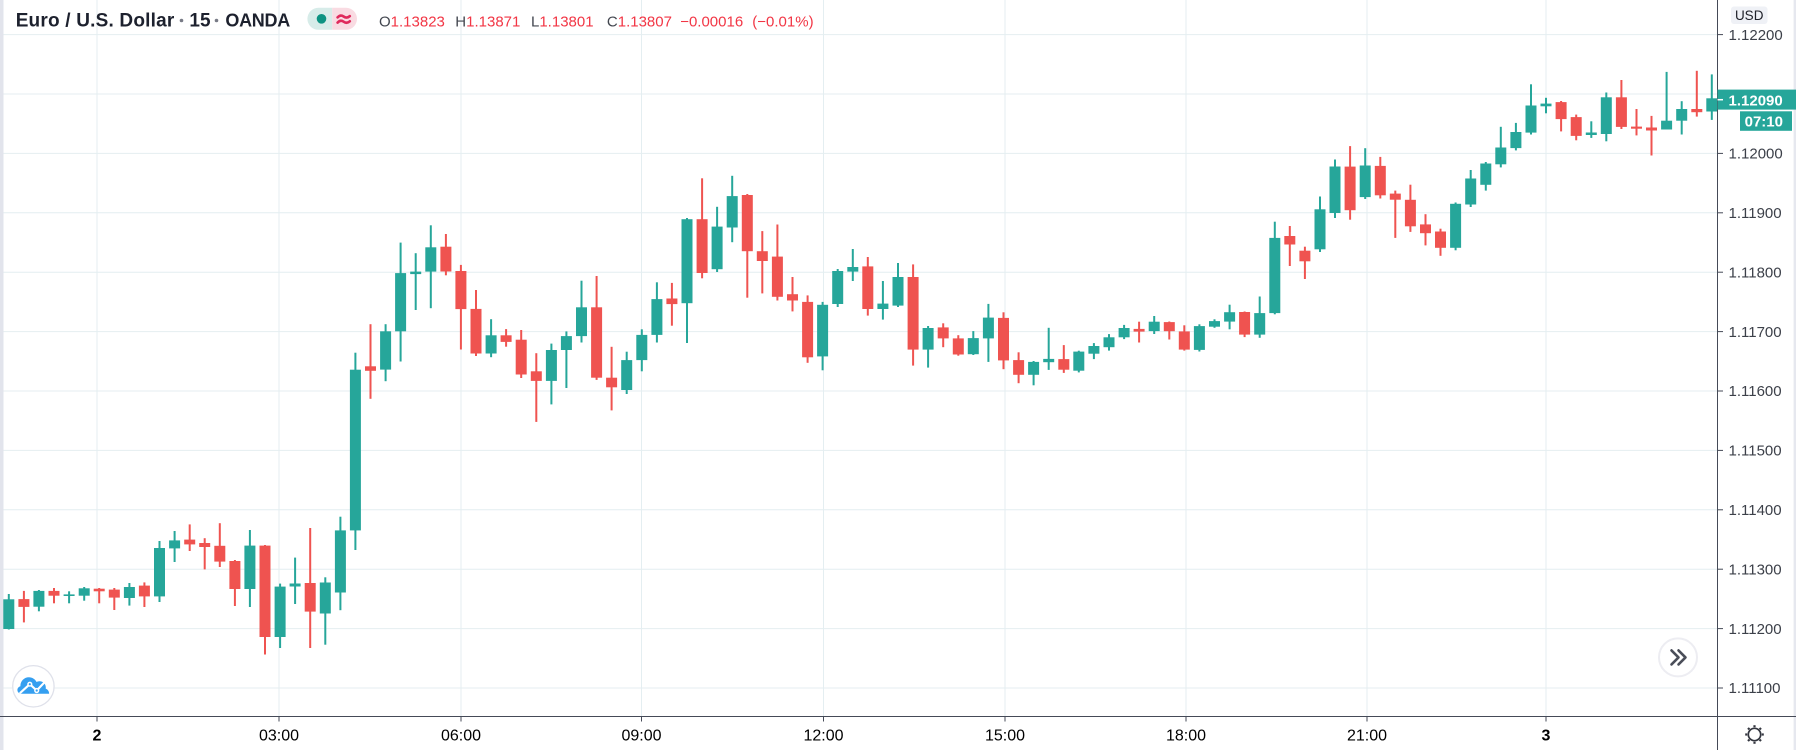  What do you see at coordinates (711, 22) in the screenshot?
I see `svg-text: −0.00016` at bounding box center [711, 22].